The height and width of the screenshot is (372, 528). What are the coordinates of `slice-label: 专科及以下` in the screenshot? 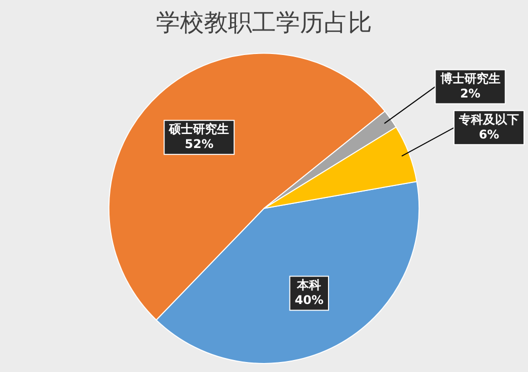 It's located at (488, 119).